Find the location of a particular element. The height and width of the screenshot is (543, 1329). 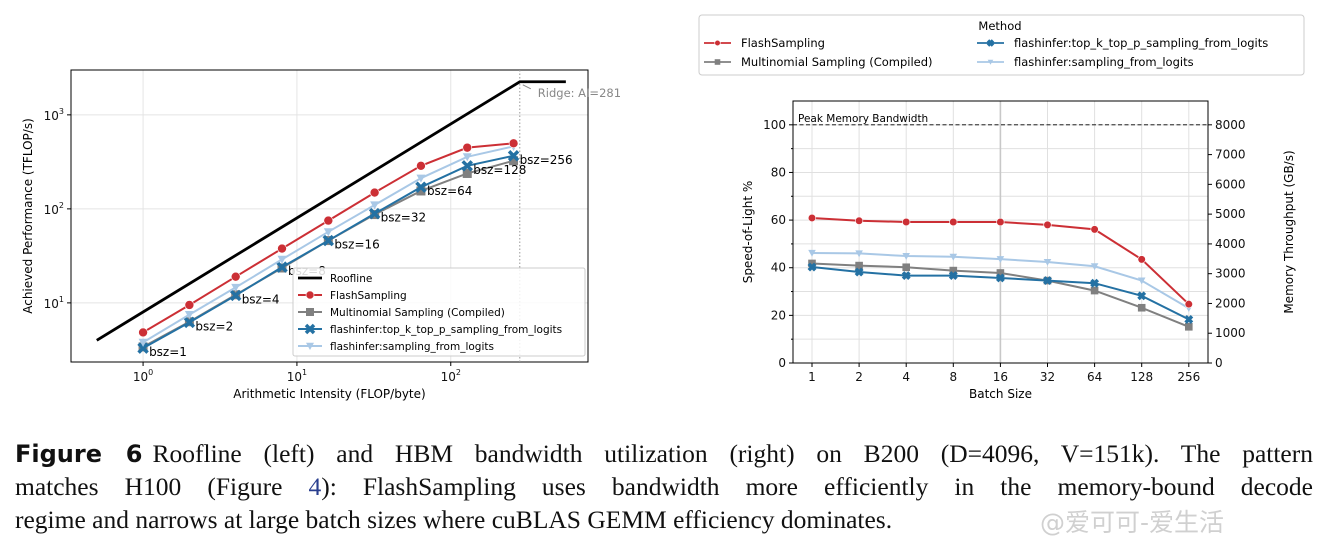

x-tick-label: 256 is located at coordinates (1188, 377).